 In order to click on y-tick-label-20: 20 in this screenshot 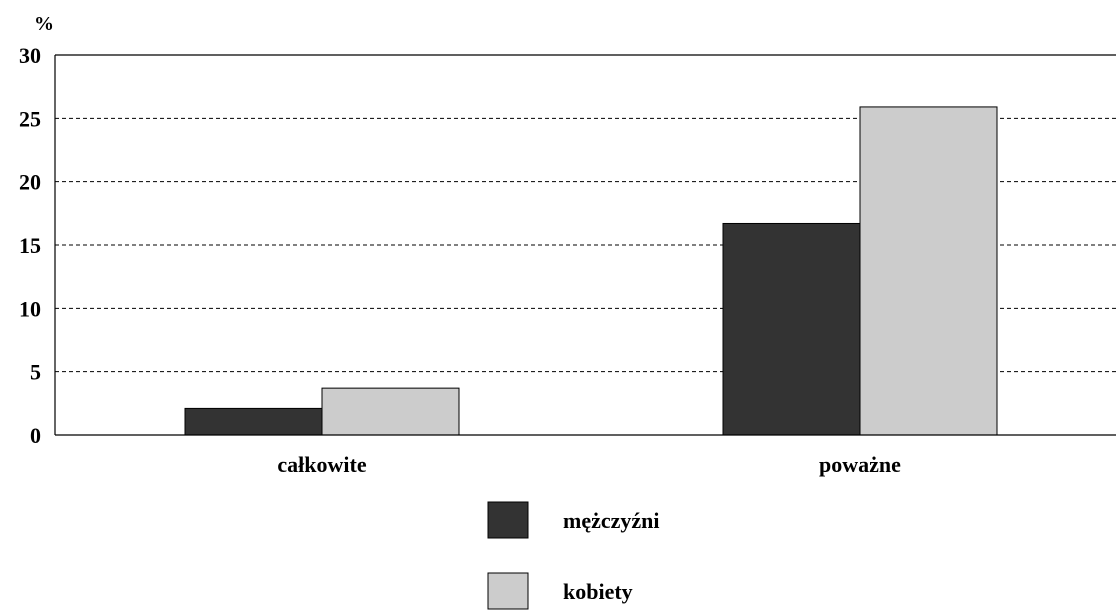, I will do `click(30, 182)`.